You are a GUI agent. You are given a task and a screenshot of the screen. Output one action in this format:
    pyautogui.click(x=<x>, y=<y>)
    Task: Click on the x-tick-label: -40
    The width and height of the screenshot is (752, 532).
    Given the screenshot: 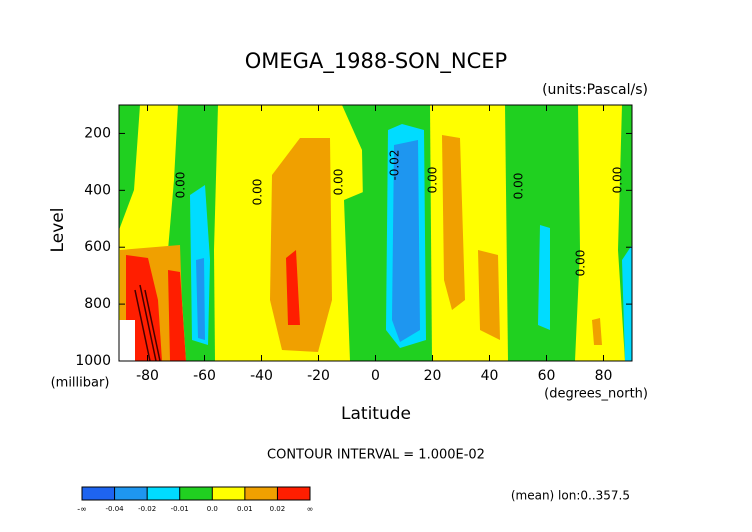 What is the action you would take?
    pyautogui.click(x=261, y=376)
    